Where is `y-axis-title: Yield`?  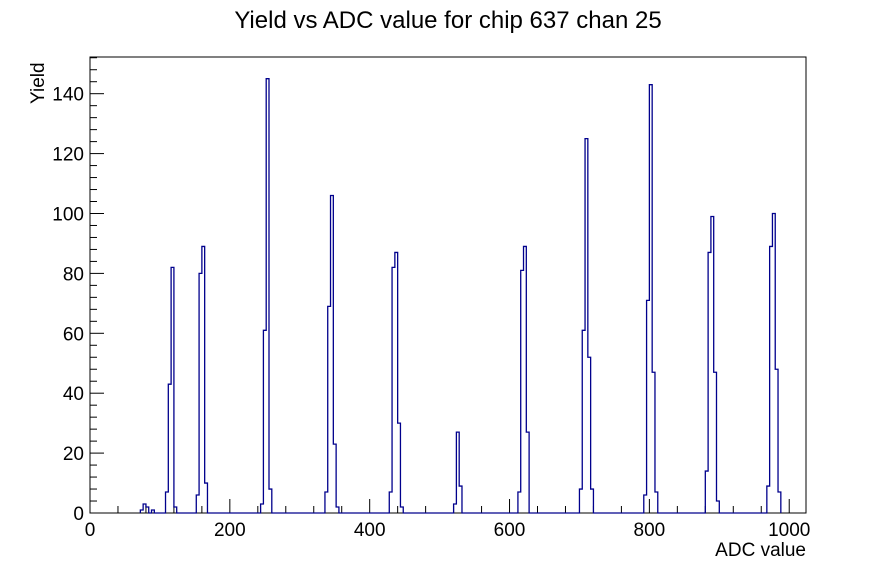
y-axis-title: Yield is located at coordinates (38, 83).